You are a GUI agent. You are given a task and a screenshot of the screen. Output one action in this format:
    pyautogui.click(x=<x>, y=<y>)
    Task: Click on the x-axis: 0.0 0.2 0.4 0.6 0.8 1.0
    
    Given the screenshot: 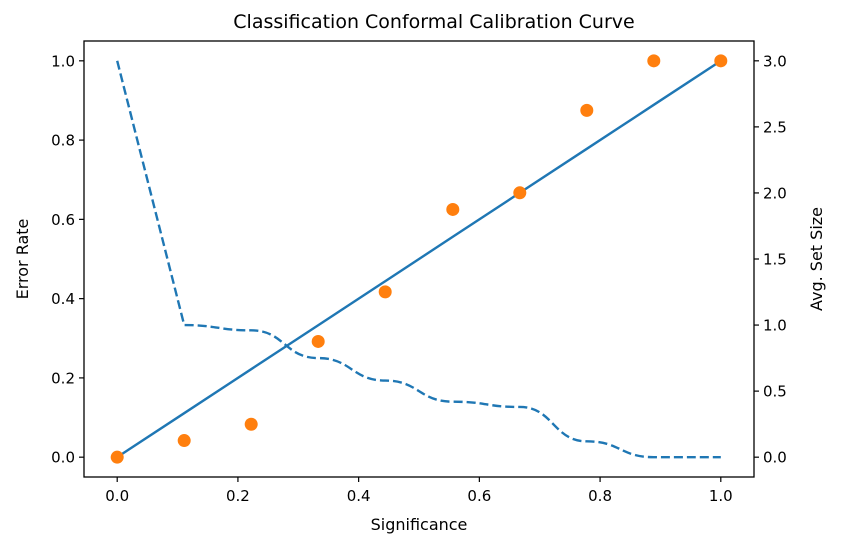 What is the action you would take?
    pyautogui.click(x=419, y=491)
    